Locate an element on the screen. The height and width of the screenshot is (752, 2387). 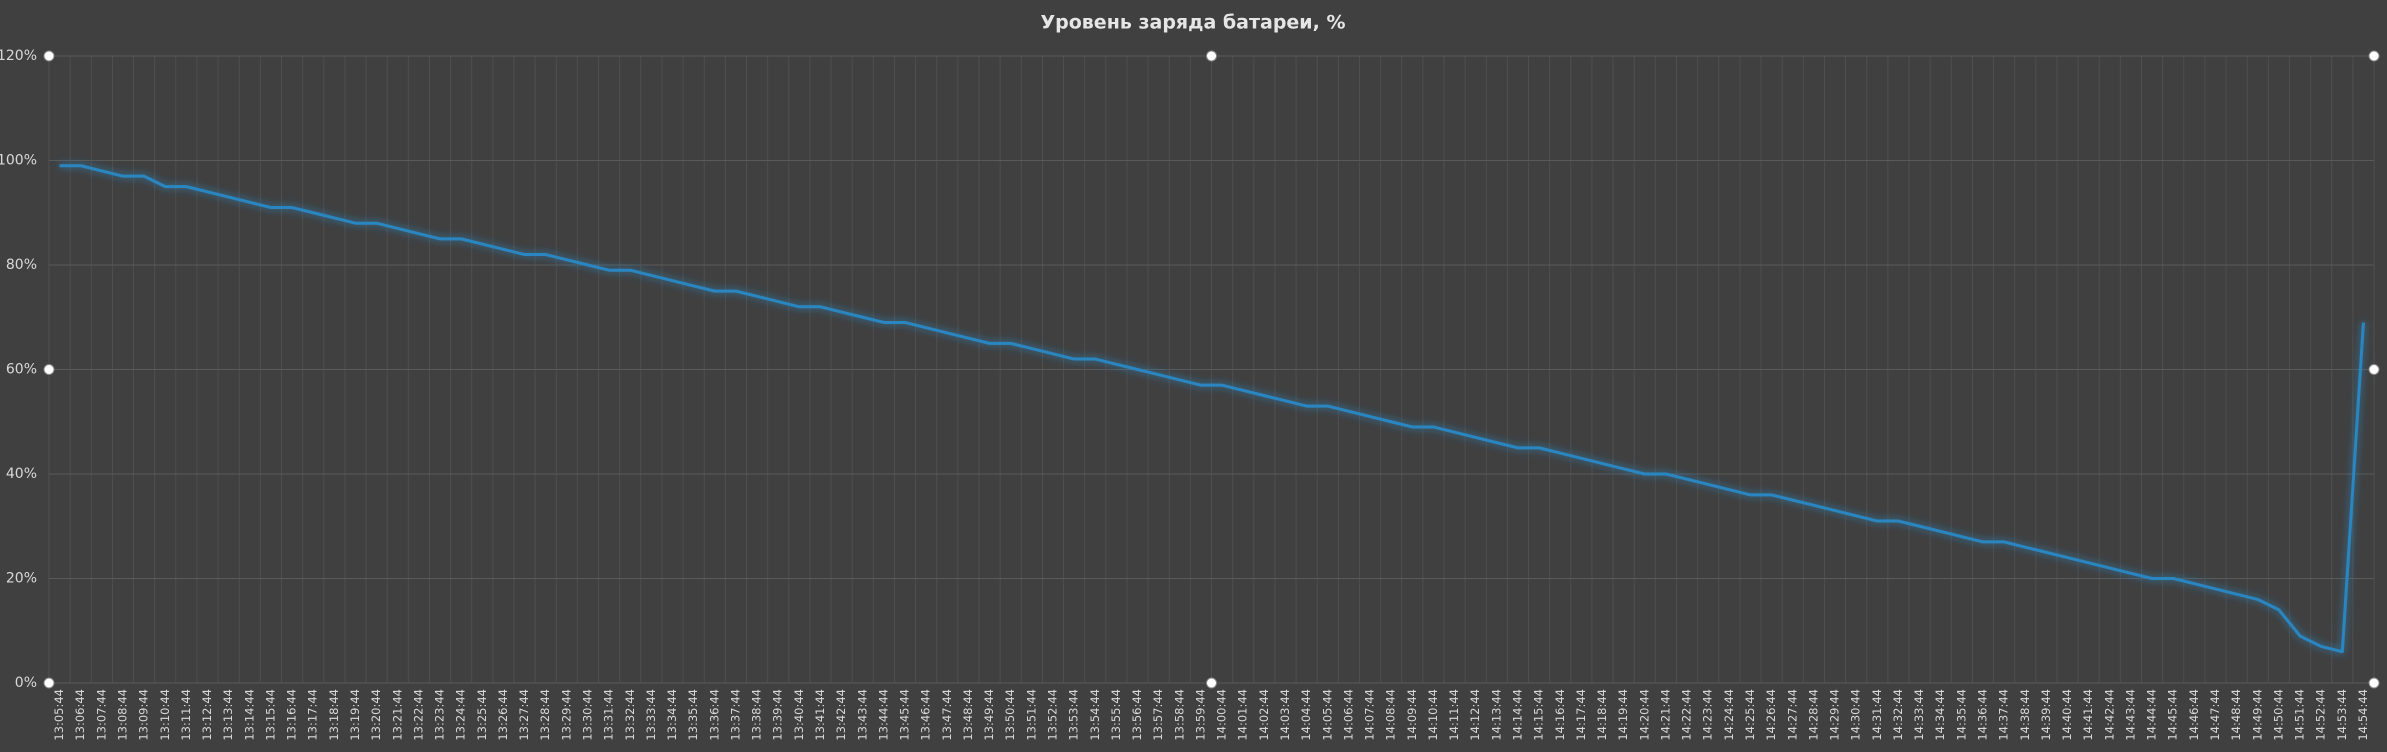
x-tick-label: 14:51:44 is located at coordinates (2300, 715).